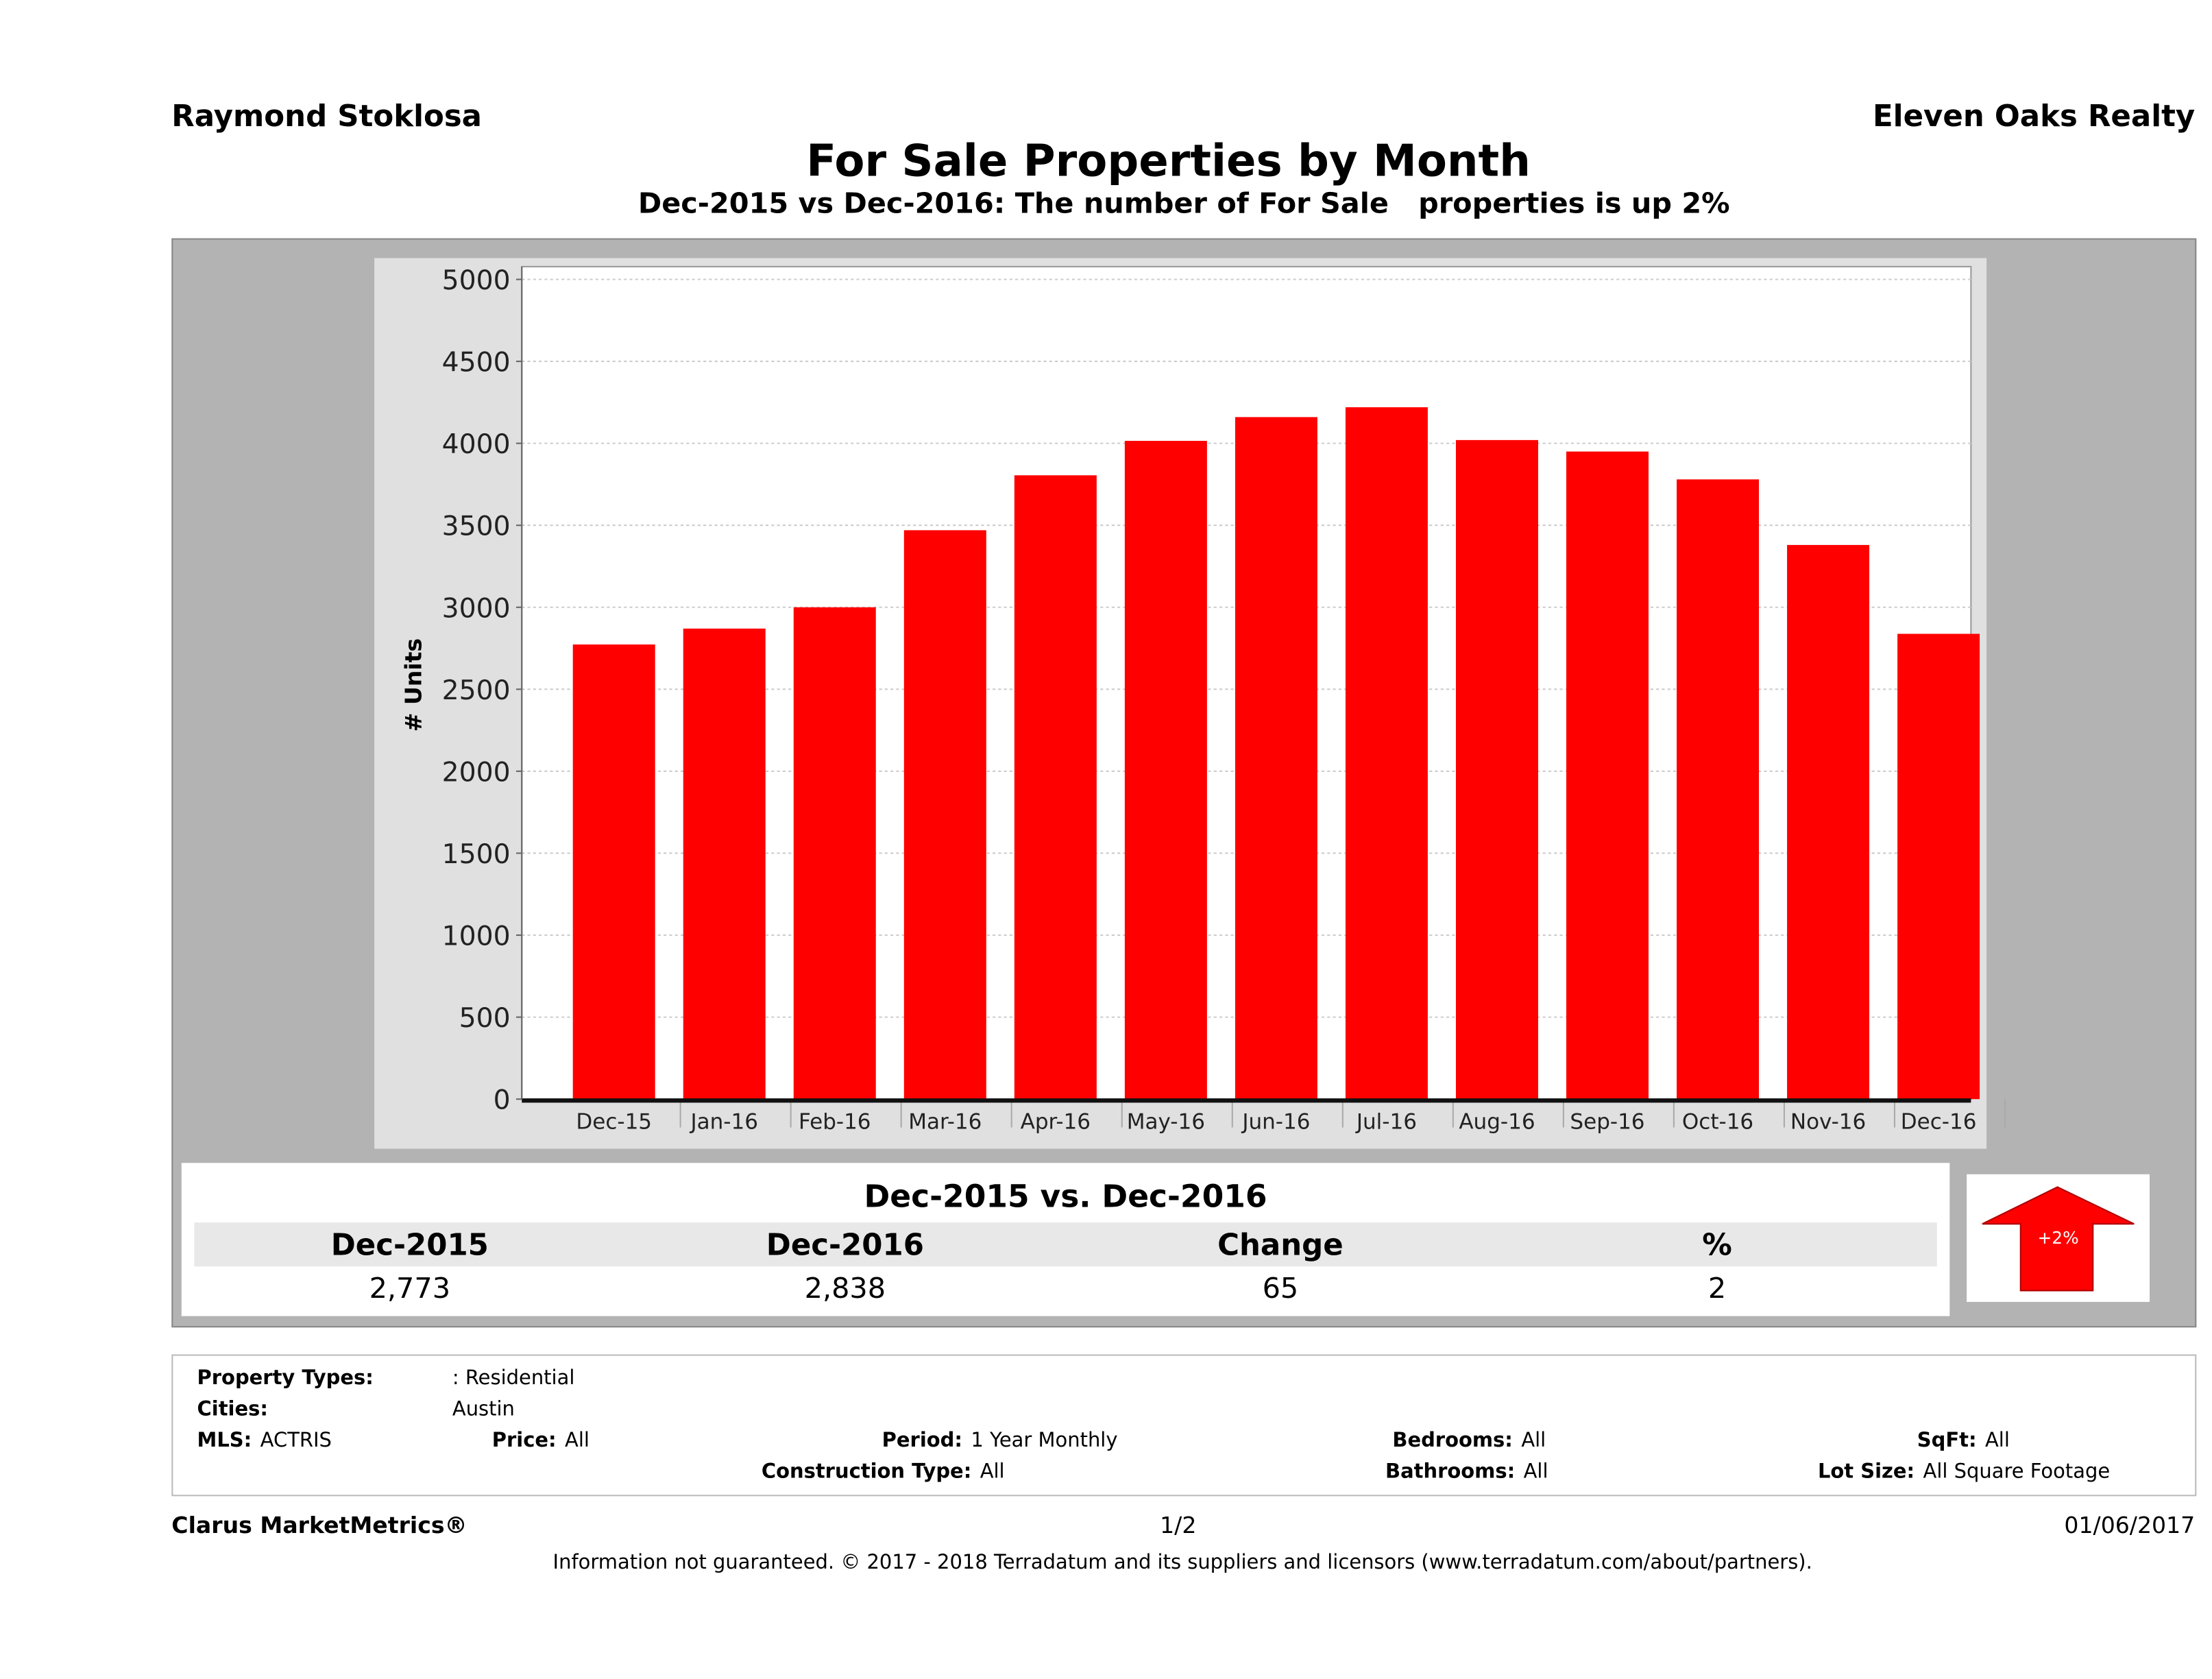  Describe the element at coordinates (502, 1100) in the screenshot. I see `y-tick-label: 0` at that location.